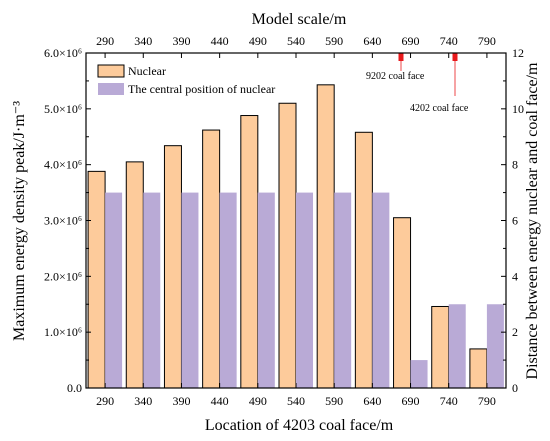  I want to click on top-x-tick-label: 740, so click(449, 41).